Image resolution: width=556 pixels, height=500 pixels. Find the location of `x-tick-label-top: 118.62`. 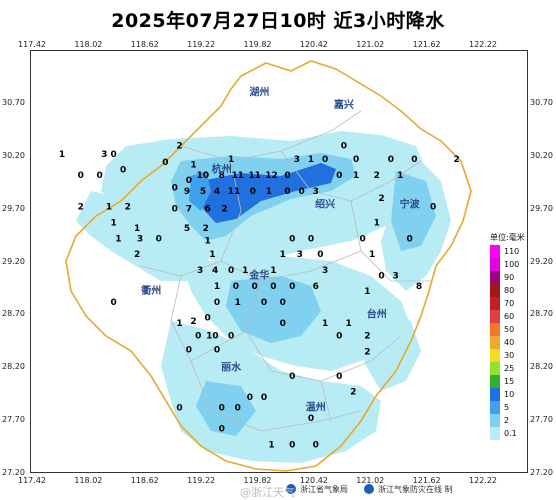

x-tick-label-top: 118.62 is located at coordinates (144, 44).